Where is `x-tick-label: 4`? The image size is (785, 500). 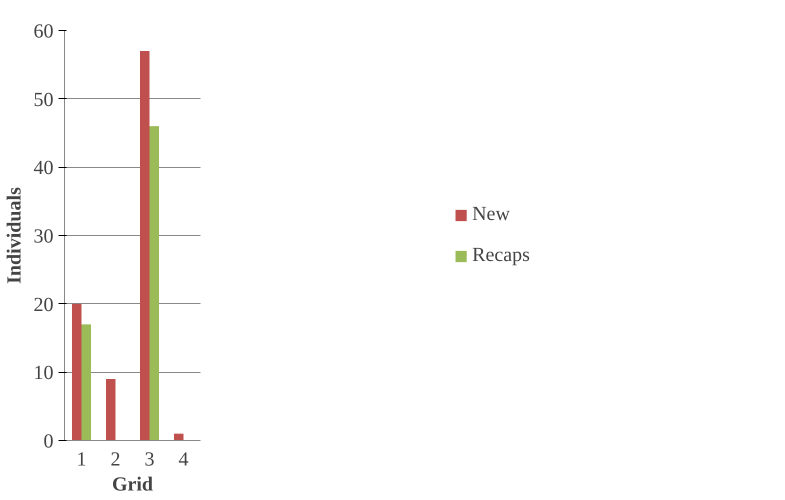 x-tick-label: 4 is located at coordinates (183, 459).